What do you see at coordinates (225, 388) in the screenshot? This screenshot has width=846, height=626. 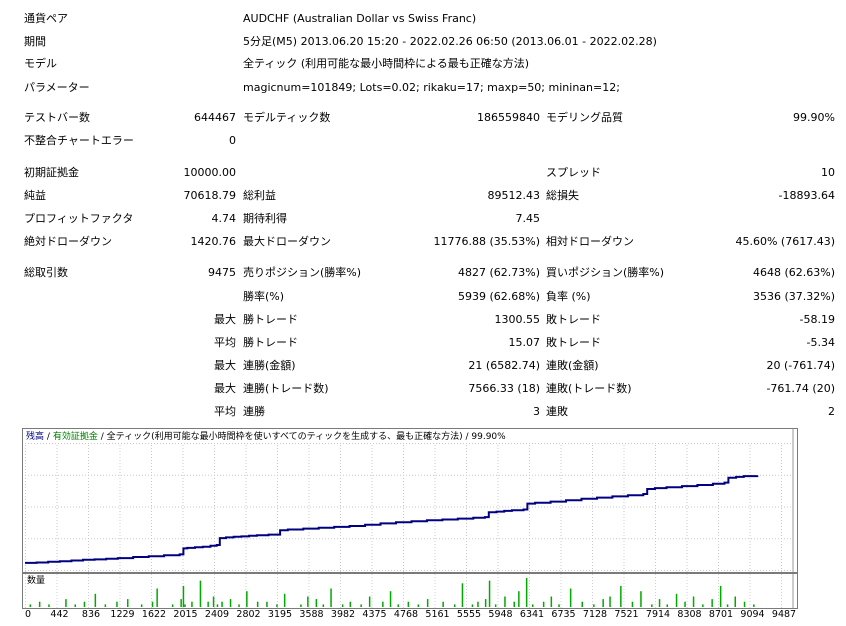 I see `max-cons-count-prefix: 最大` at bounding box center [225, 388].